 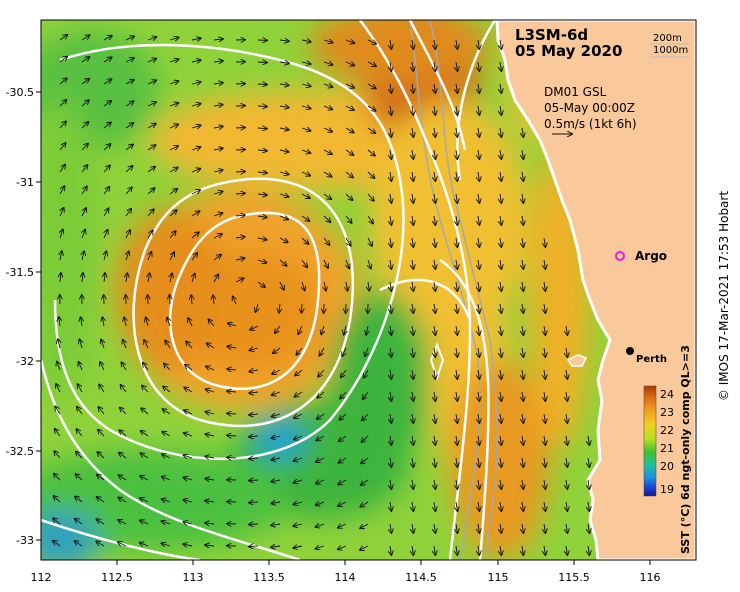 What do you see at coordinates (620, 256) in the screenshot?
I see `argo-marker` at bounding box center [620, 256].